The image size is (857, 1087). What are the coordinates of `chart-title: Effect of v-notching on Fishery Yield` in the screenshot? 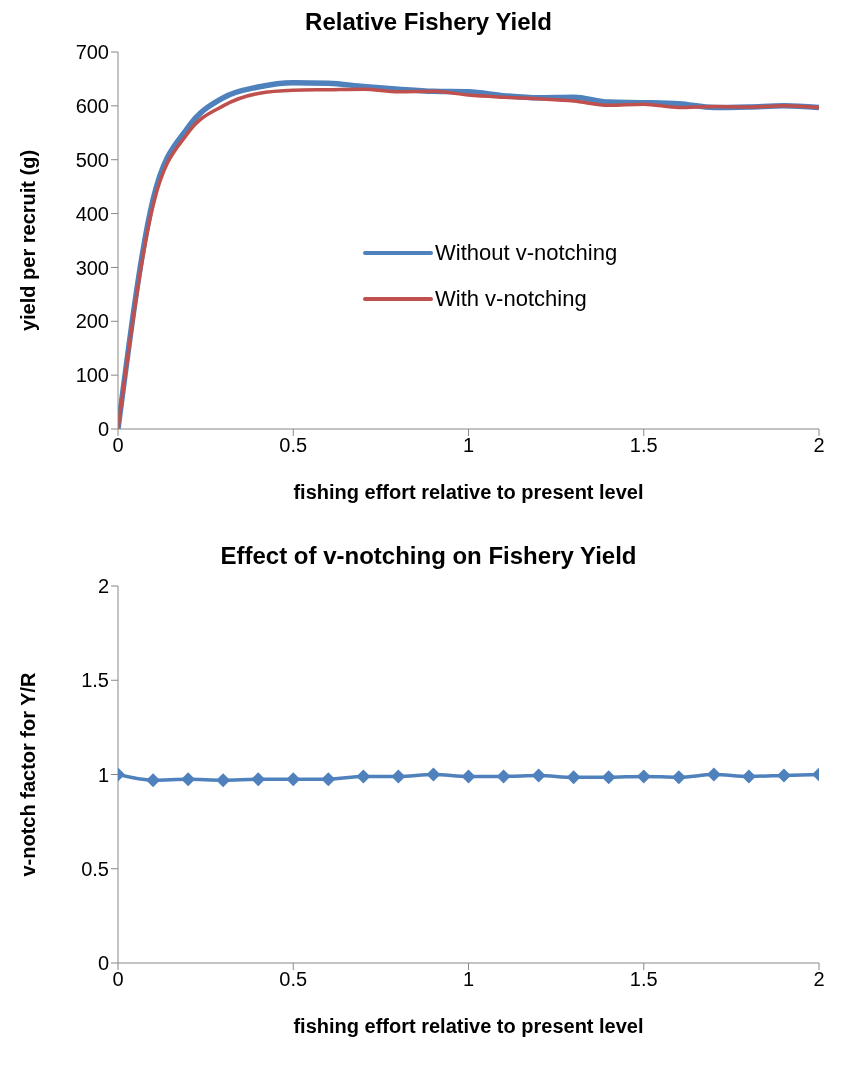 It's located at (428, 556).